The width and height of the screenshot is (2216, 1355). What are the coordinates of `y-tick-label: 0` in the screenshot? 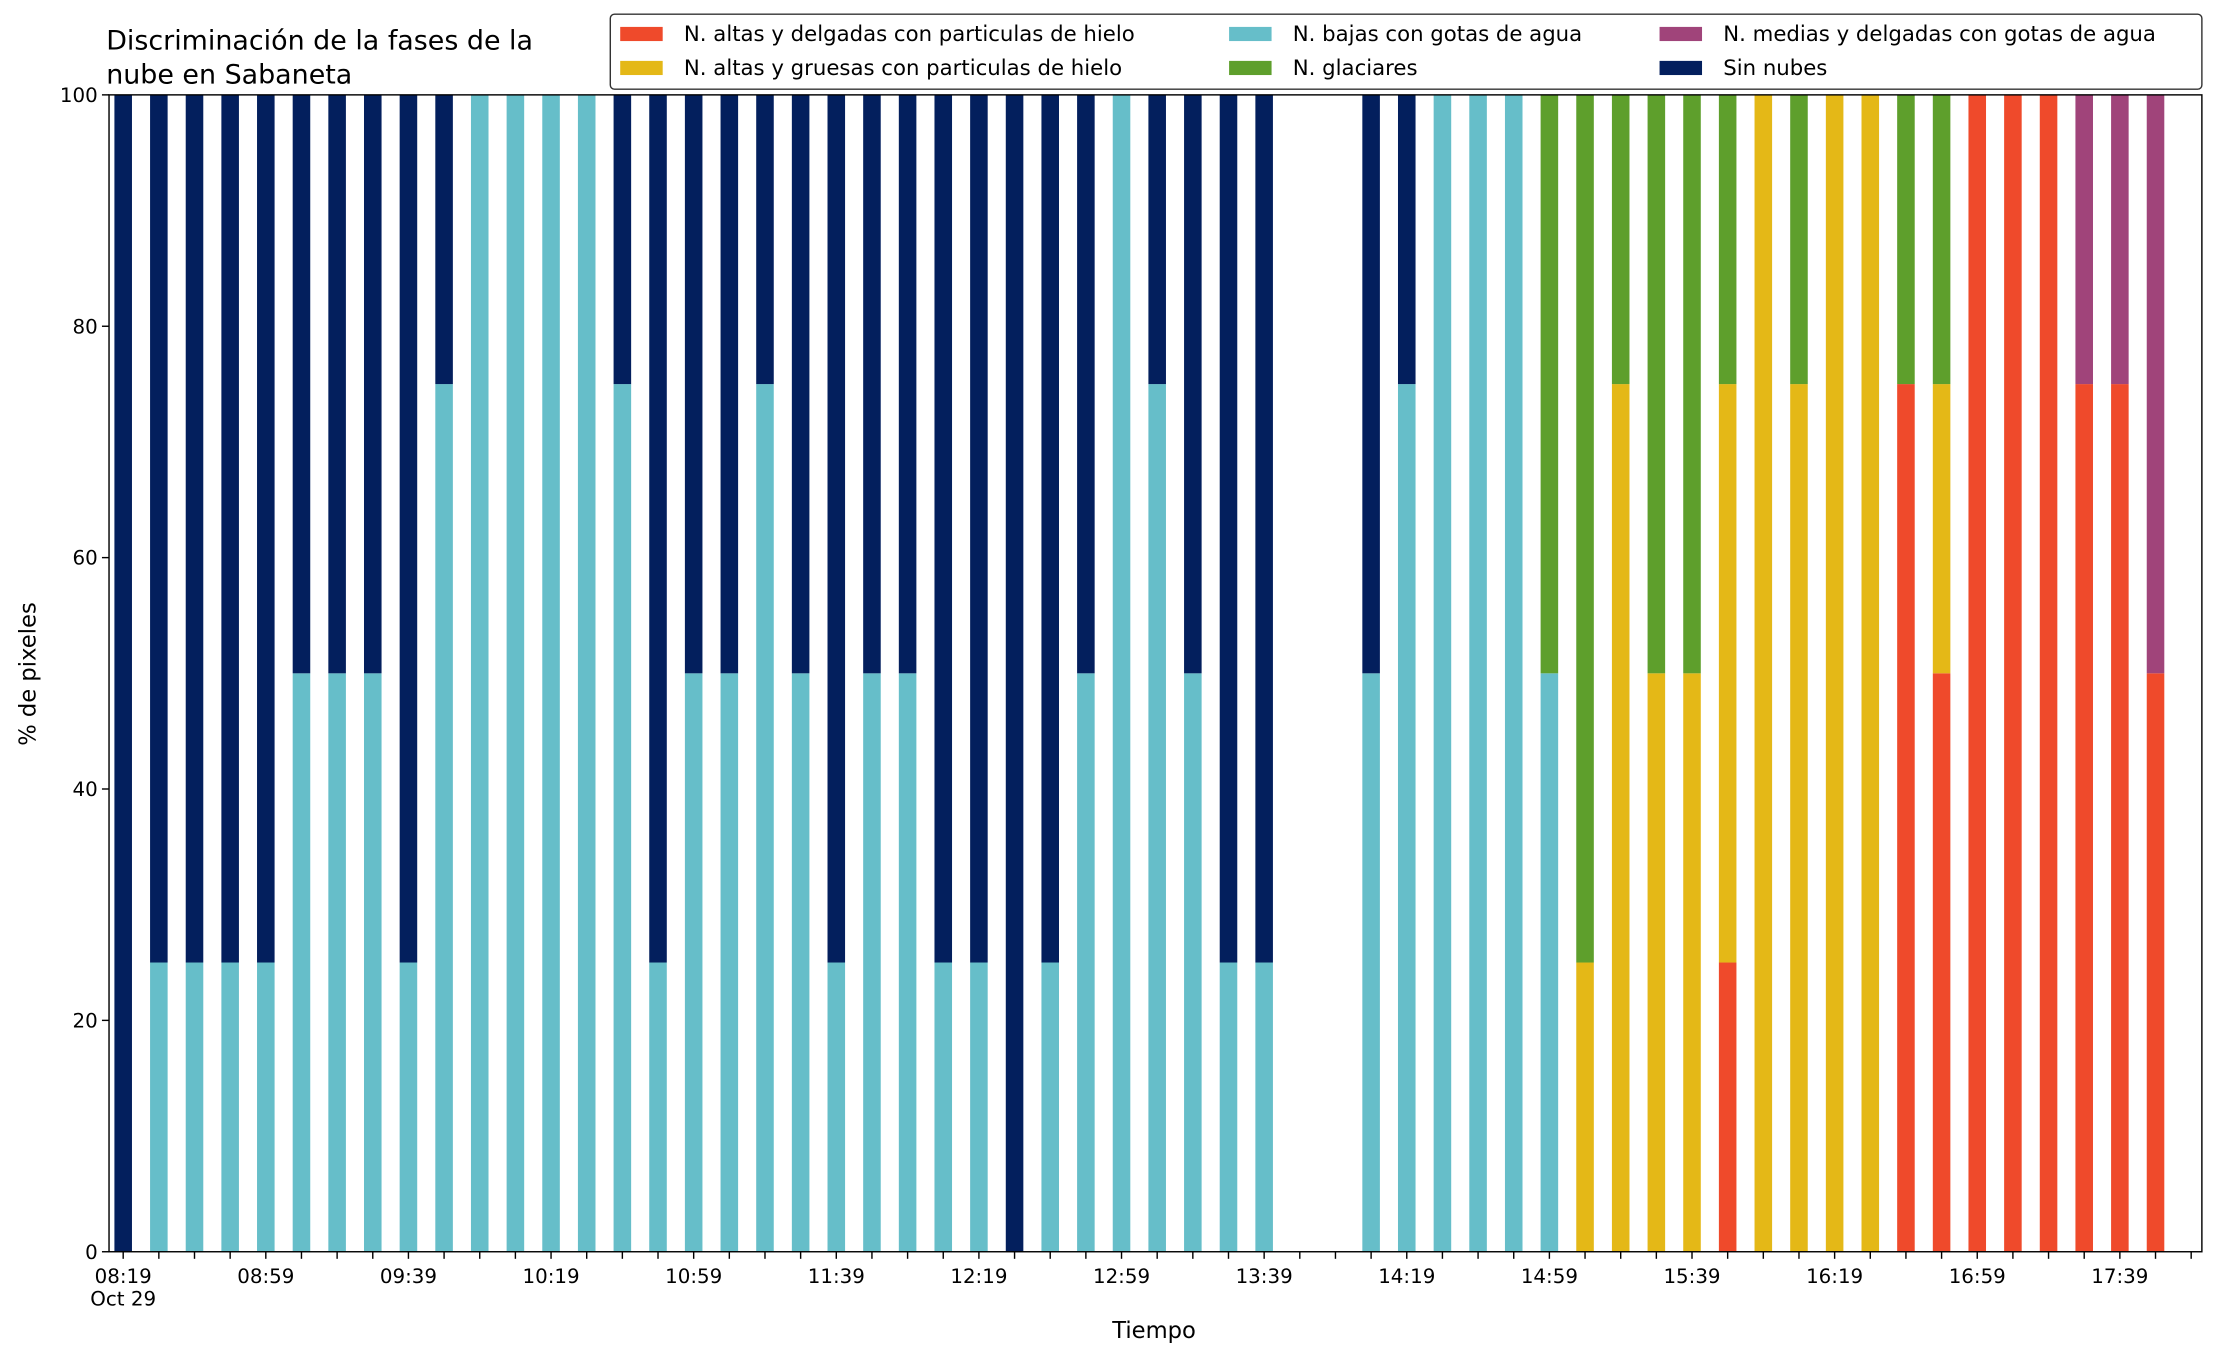 It's located at (91, 1252).